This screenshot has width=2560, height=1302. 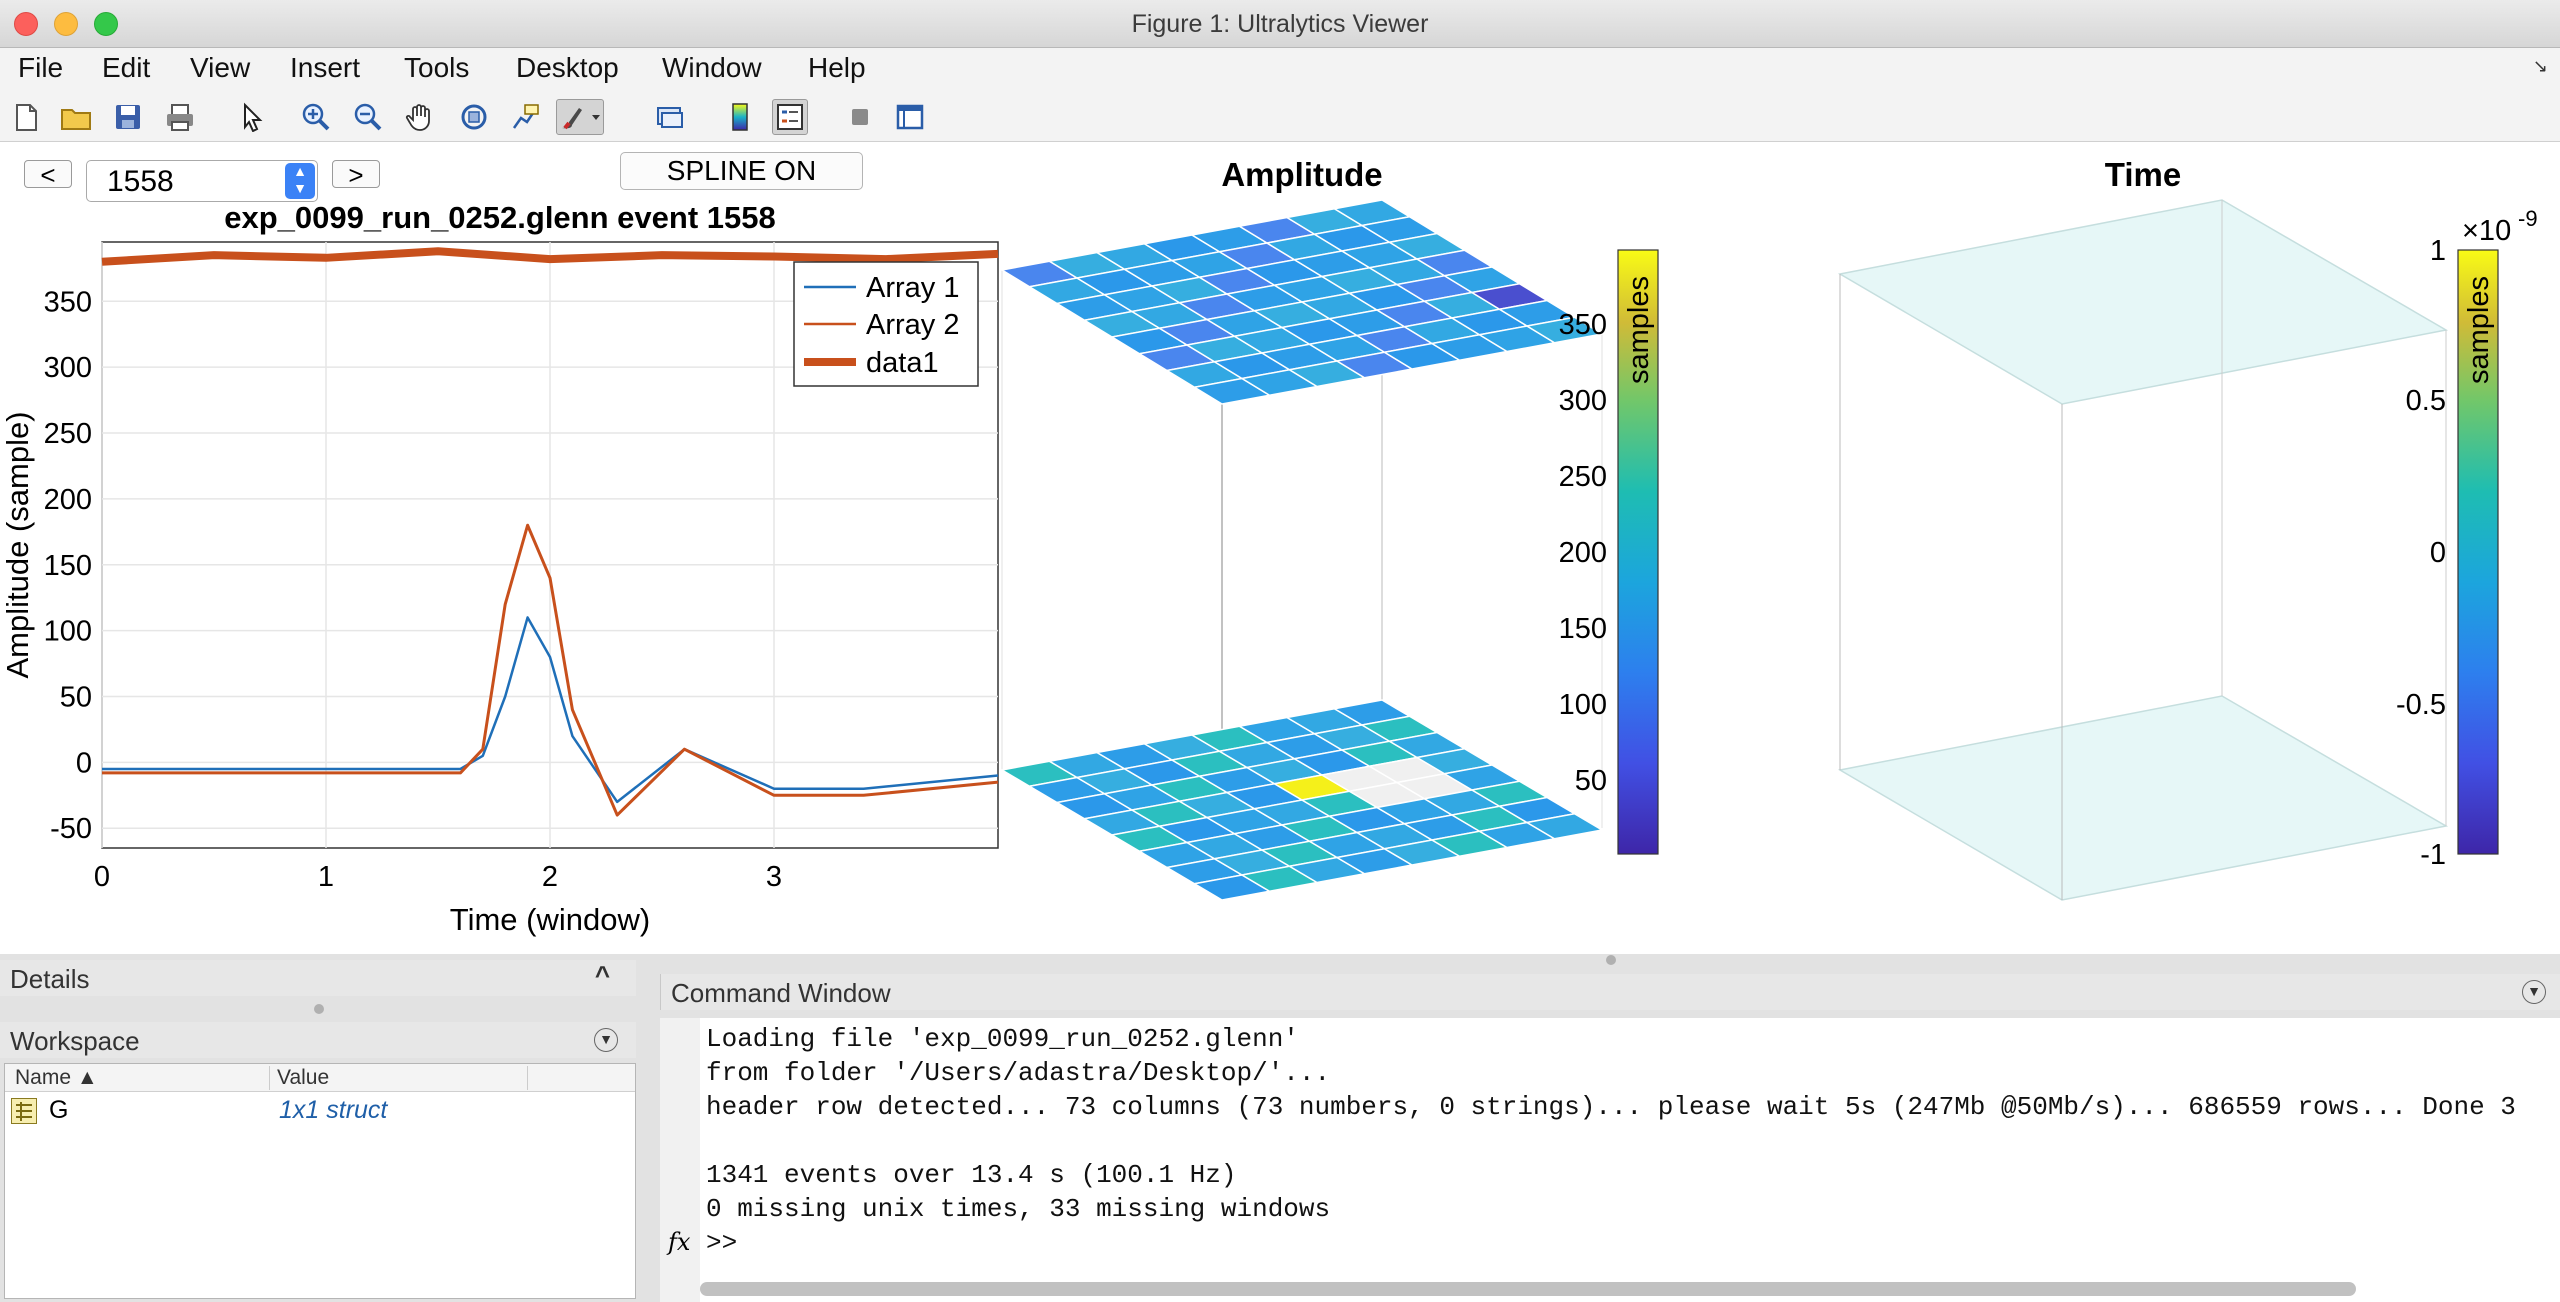 I want to click on event-number-value: 1558, so click(x=140, y=181).